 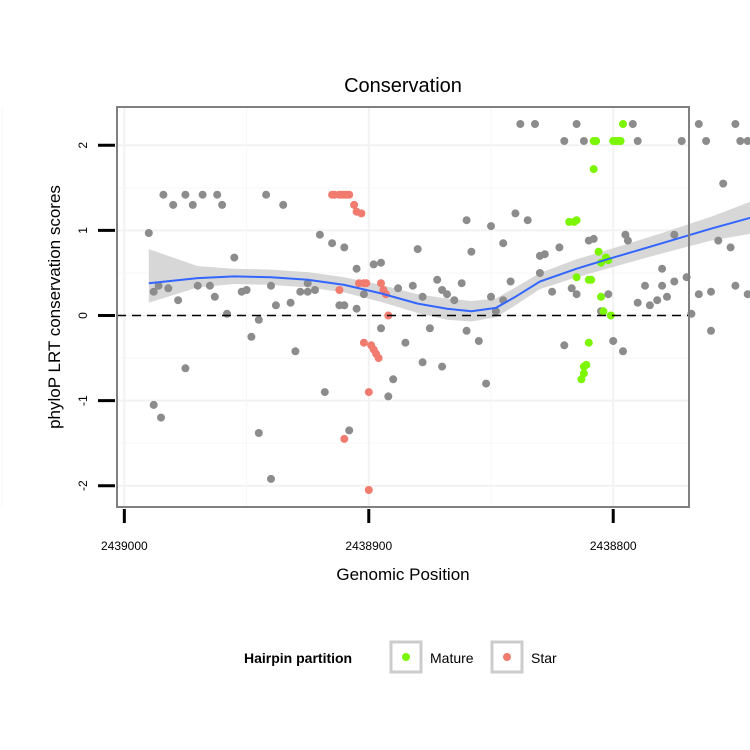 What do you see at coordinates (83, 315) in the screenshot?
I see `y-tick-label: 0` at bounding box center [83, 315].